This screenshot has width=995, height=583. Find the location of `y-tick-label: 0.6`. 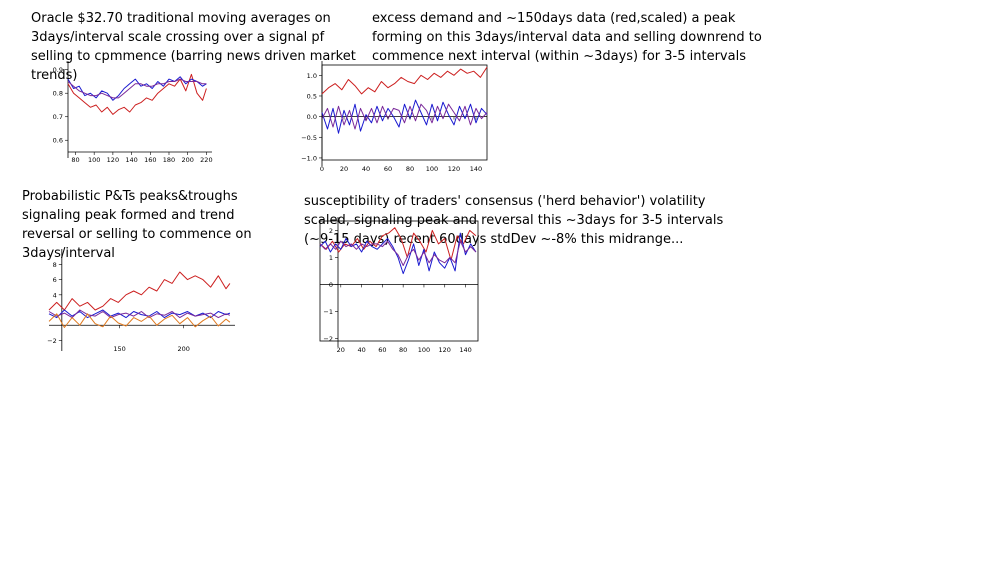

y-tick-label: 0.6 is located at coordinates (58, 141).